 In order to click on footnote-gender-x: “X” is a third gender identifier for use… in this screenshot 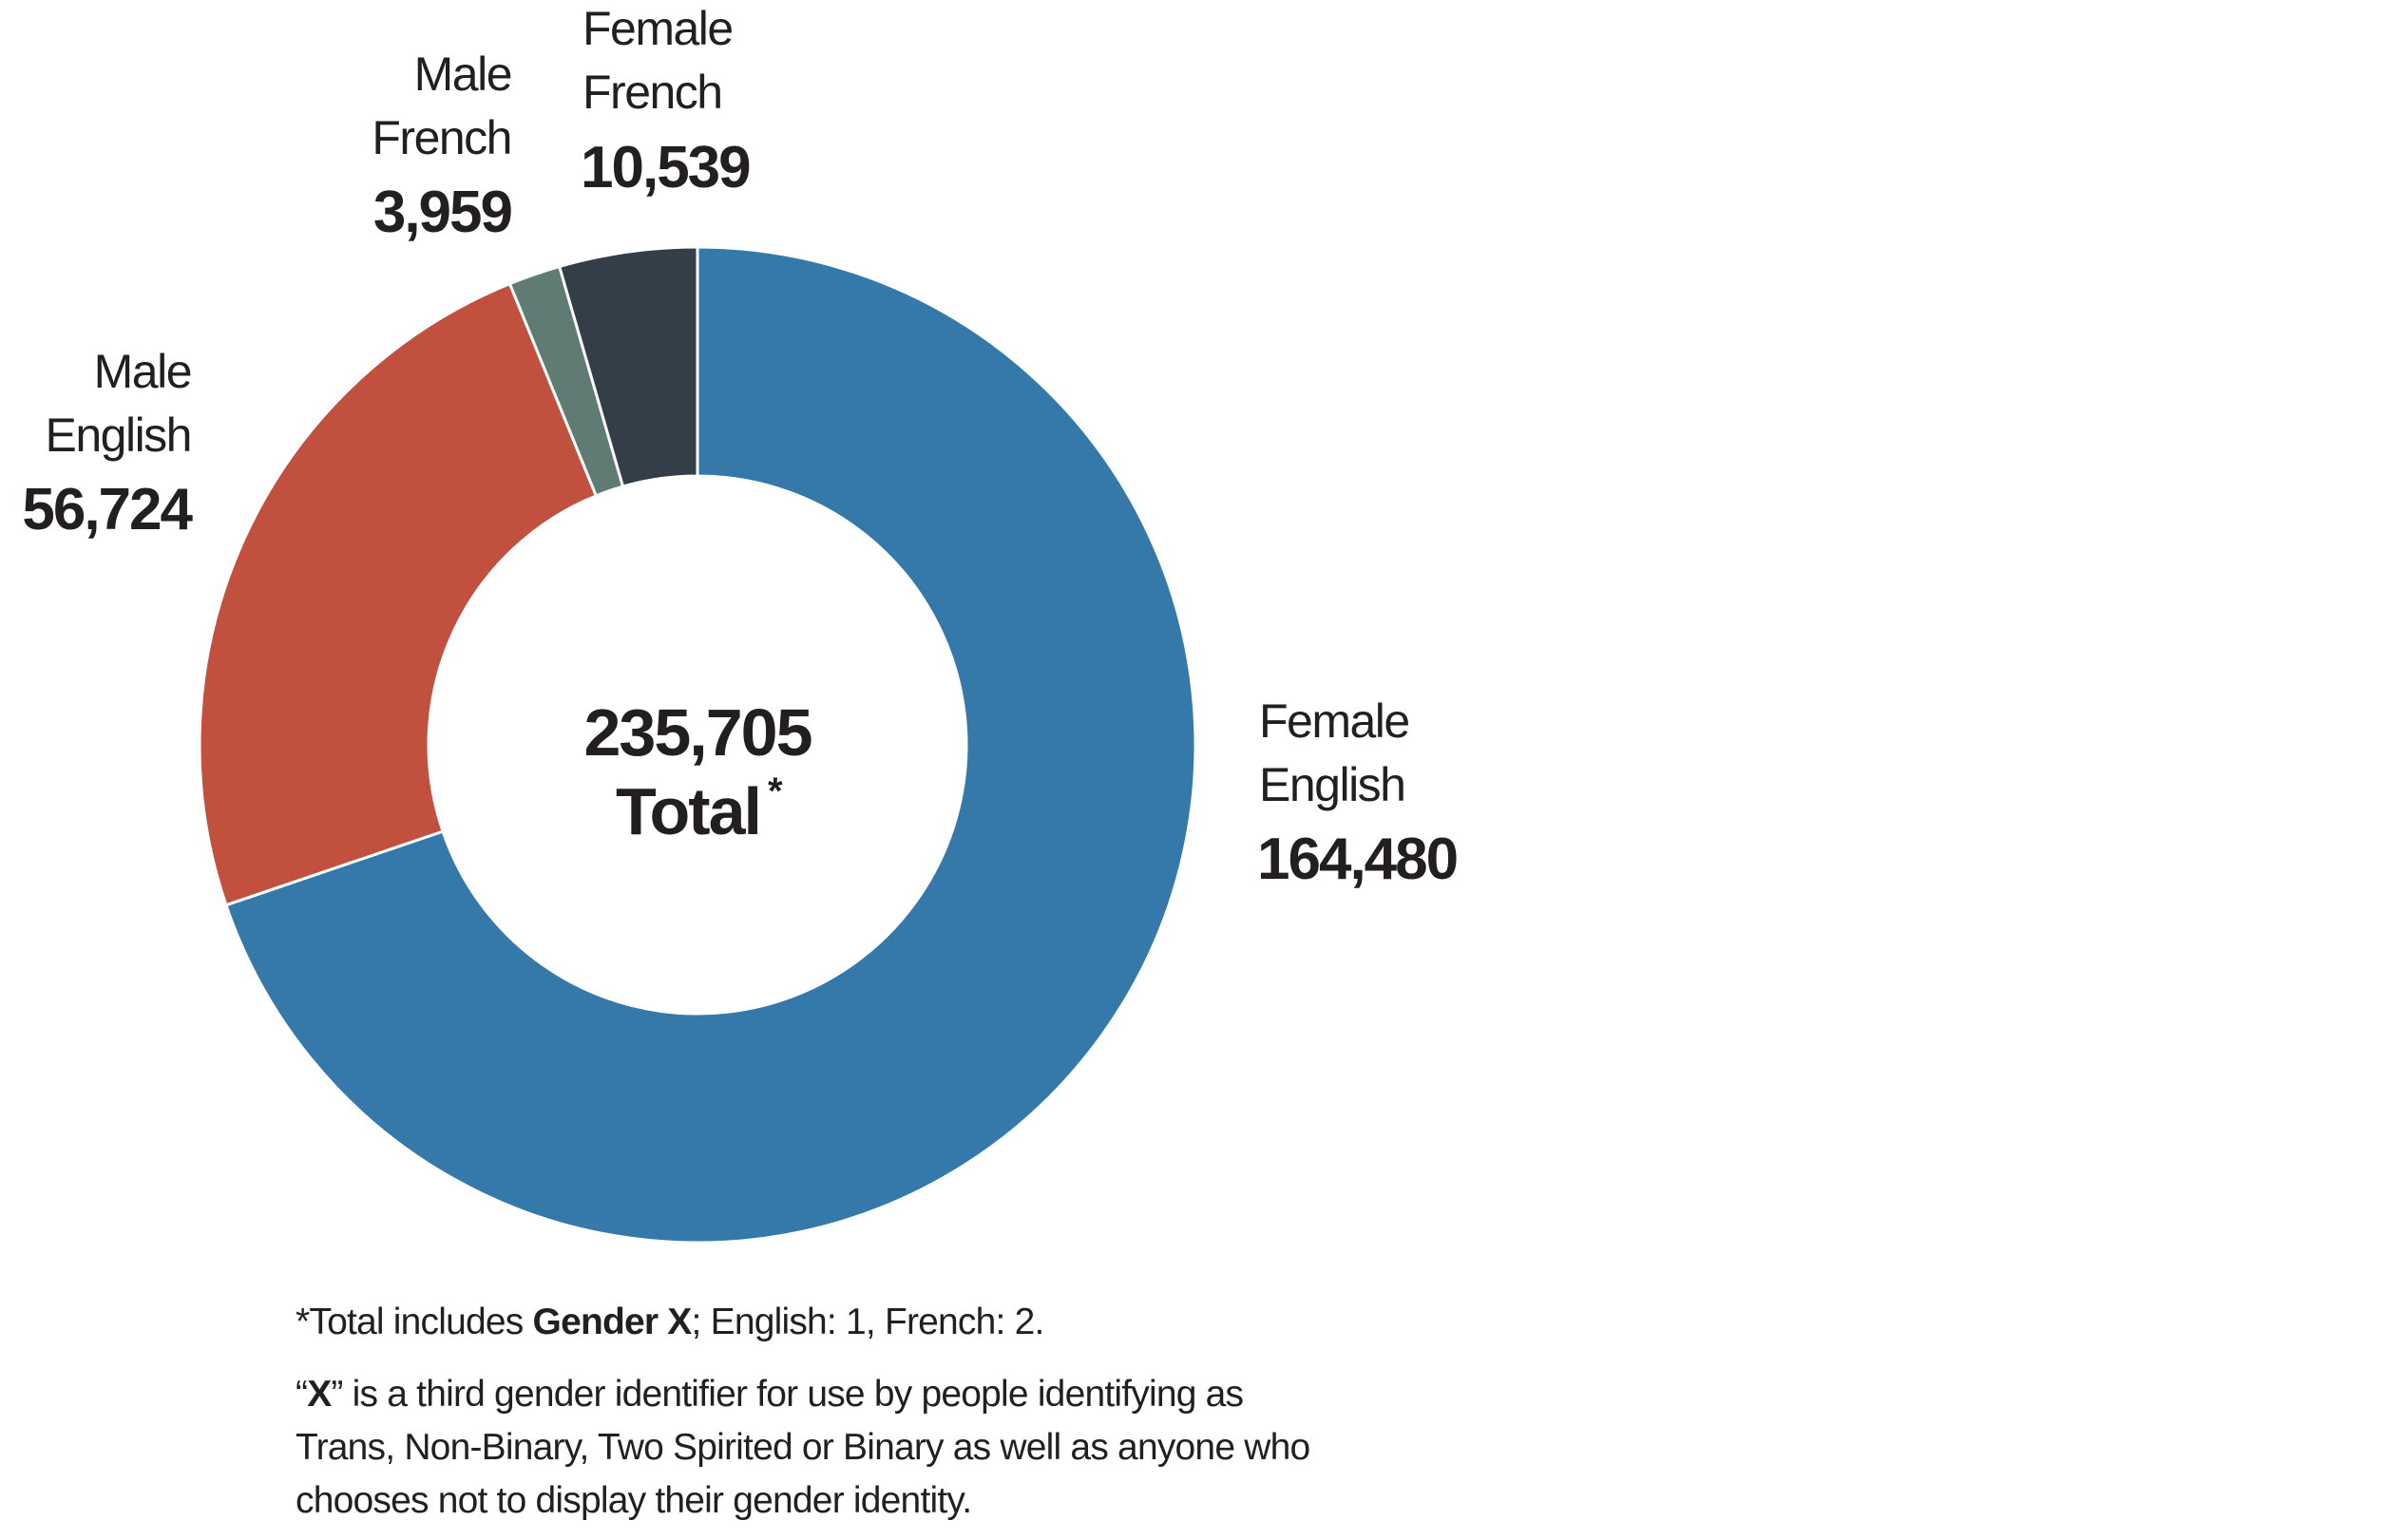, I will do `click(813, 1448)`.